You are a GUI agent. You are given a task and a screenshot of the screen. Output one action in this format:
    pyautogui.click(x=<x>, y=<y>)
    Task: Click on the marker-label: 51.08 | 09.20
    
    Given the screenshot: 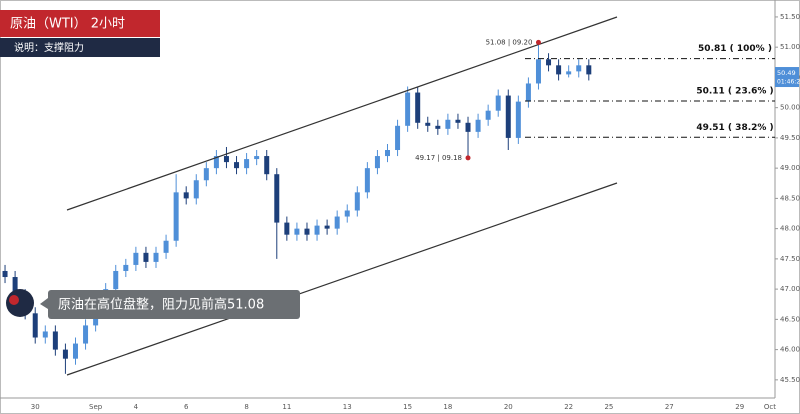 What is the action you would take?
    pyautogui.click(x=509, y=42)
    